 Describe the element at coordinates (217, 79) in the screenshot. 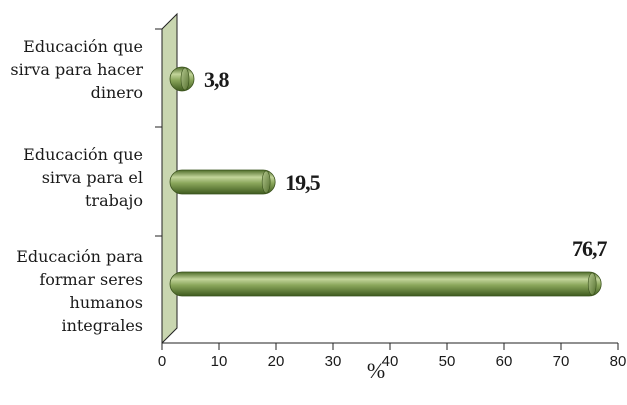

I see `data-label: 3,8` at that location.